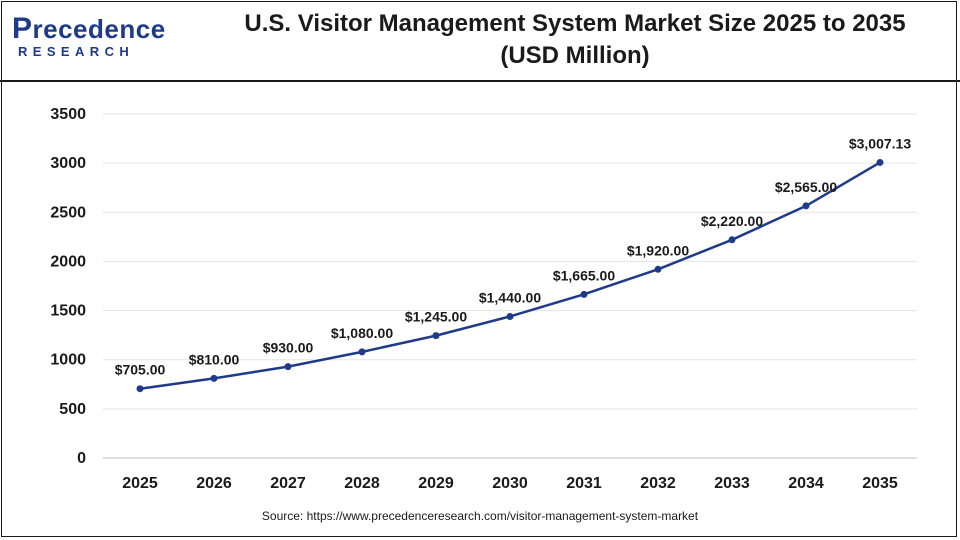 Image resolution: width=960 pixels, height=540 pixels. What do you see at coordinates (806, 187) in the screenshot?
I see `data-label: $2,565.00` at bounding box center [806, 187].